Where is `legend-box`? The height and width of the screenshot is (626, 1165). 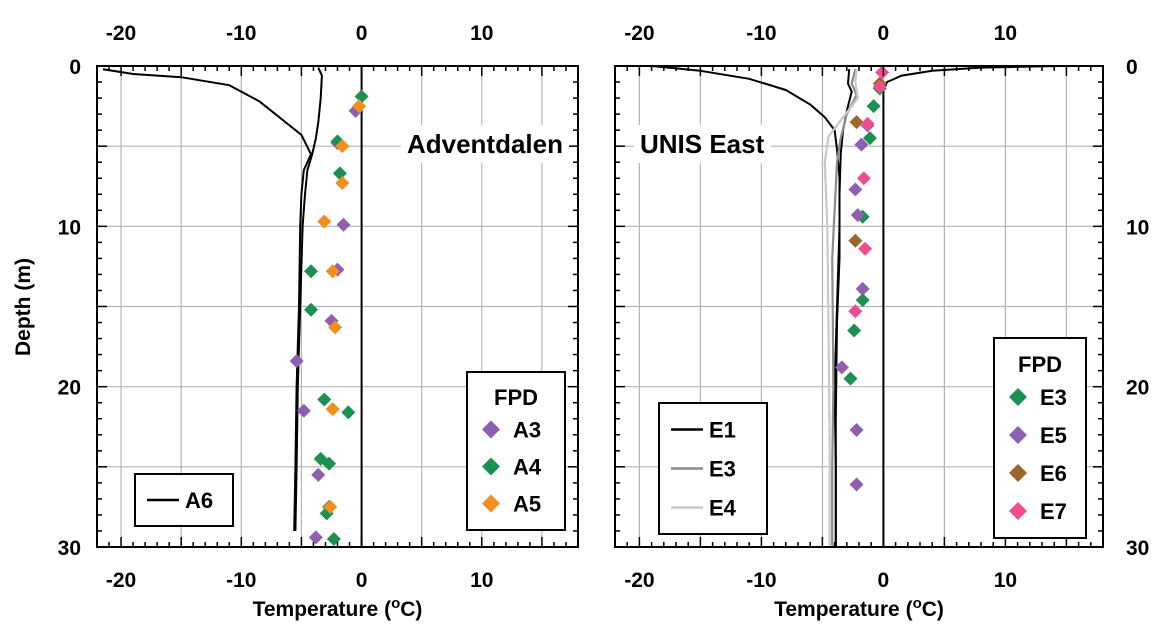
legend-box is located at coordinates (1040, 438).